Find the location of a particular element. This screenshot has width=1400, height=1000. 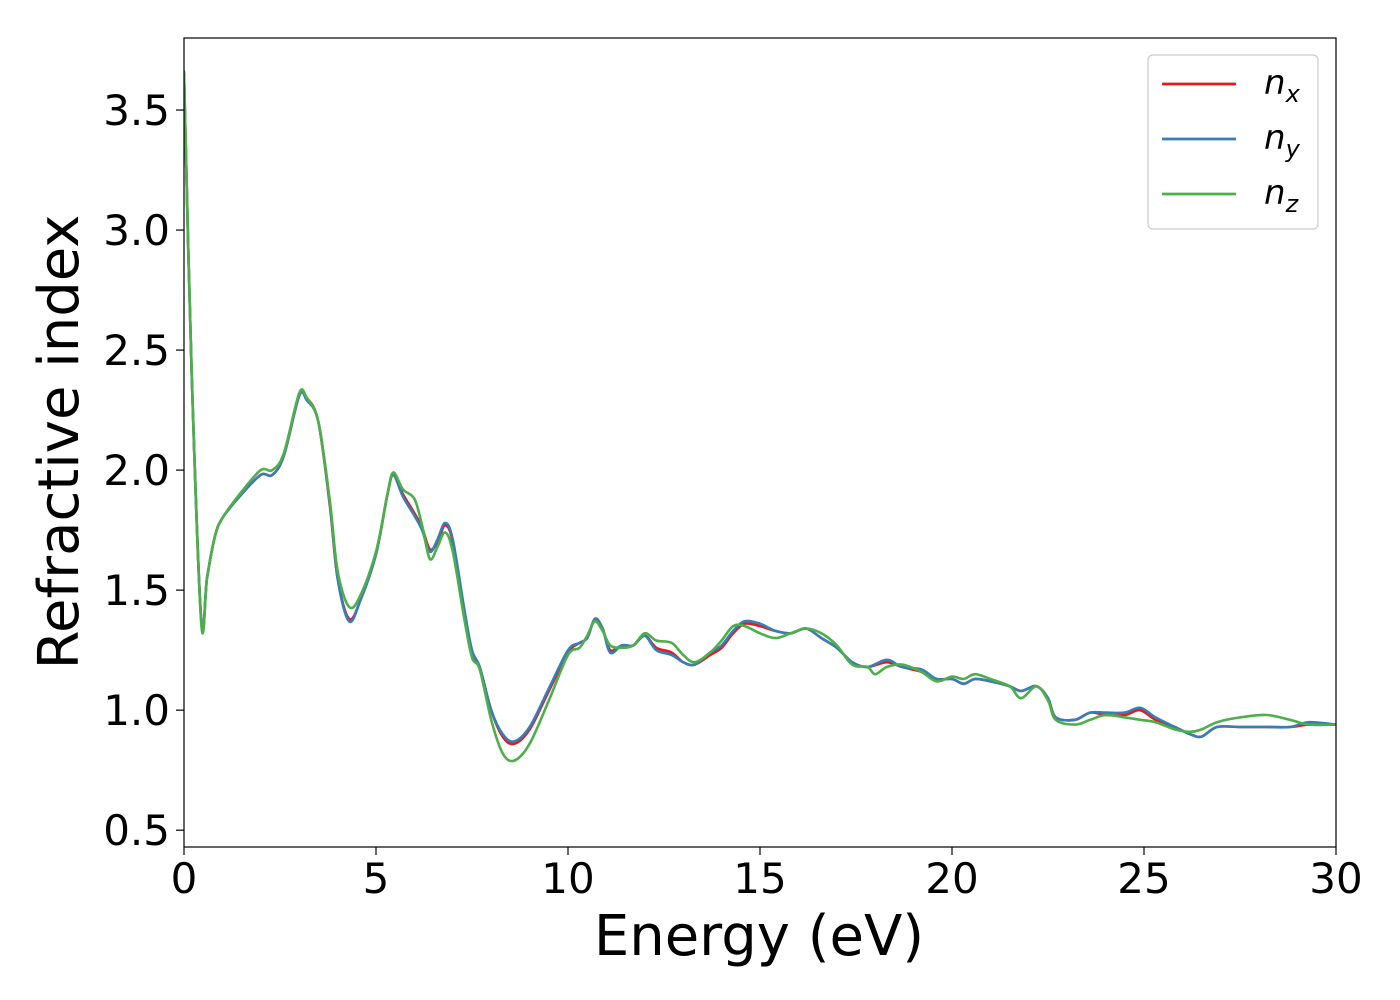

y-tick-label: 3.0 is located at coordinates (136, 230).